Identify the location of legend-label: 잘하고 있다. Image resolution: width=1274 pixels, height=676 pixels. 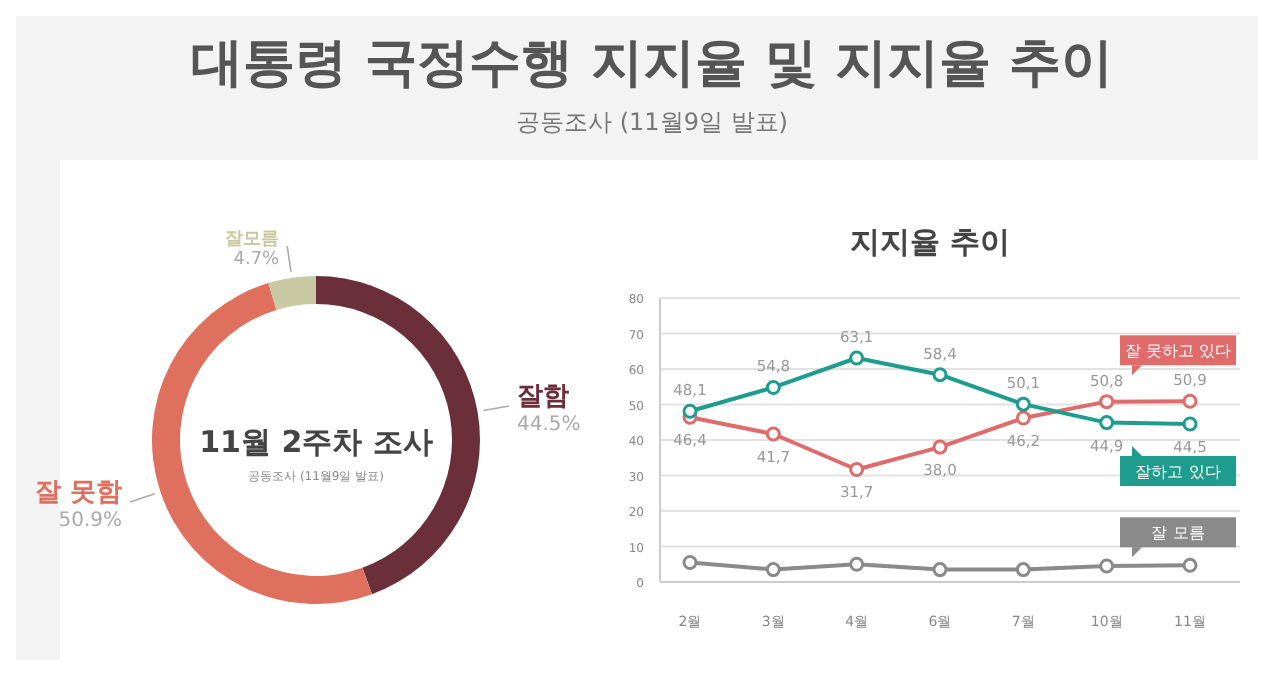
(1178, 472).